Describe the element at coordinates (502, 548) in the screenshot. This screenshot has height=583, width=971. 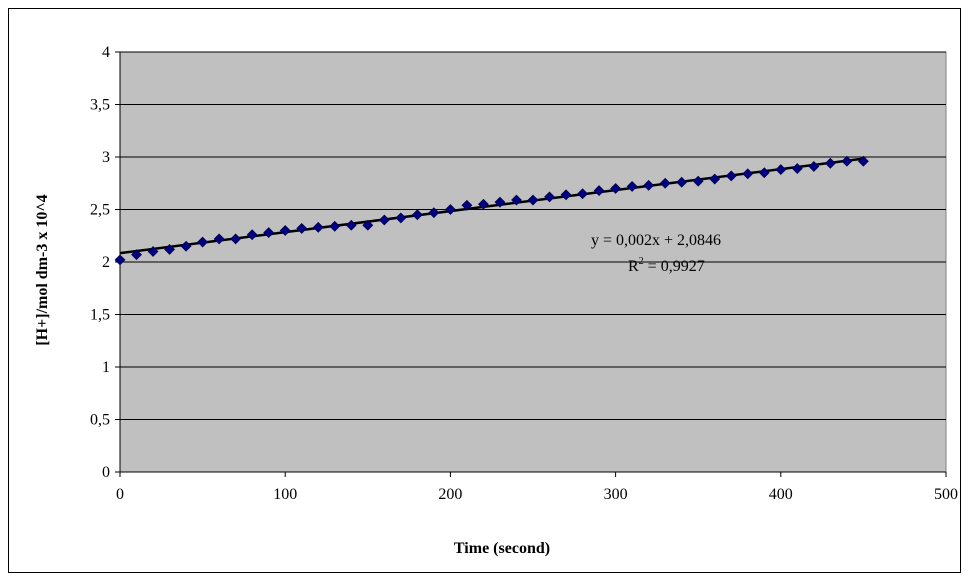
I see `x-axis-title: Time (second)` at that location.